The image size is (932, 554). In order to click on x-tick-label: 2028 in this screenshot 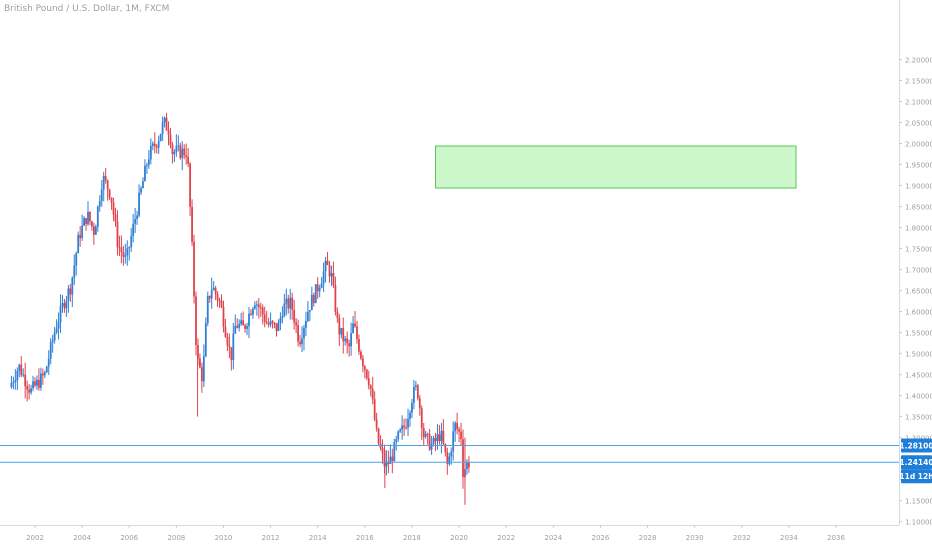, I will do `click(648, 538)`.